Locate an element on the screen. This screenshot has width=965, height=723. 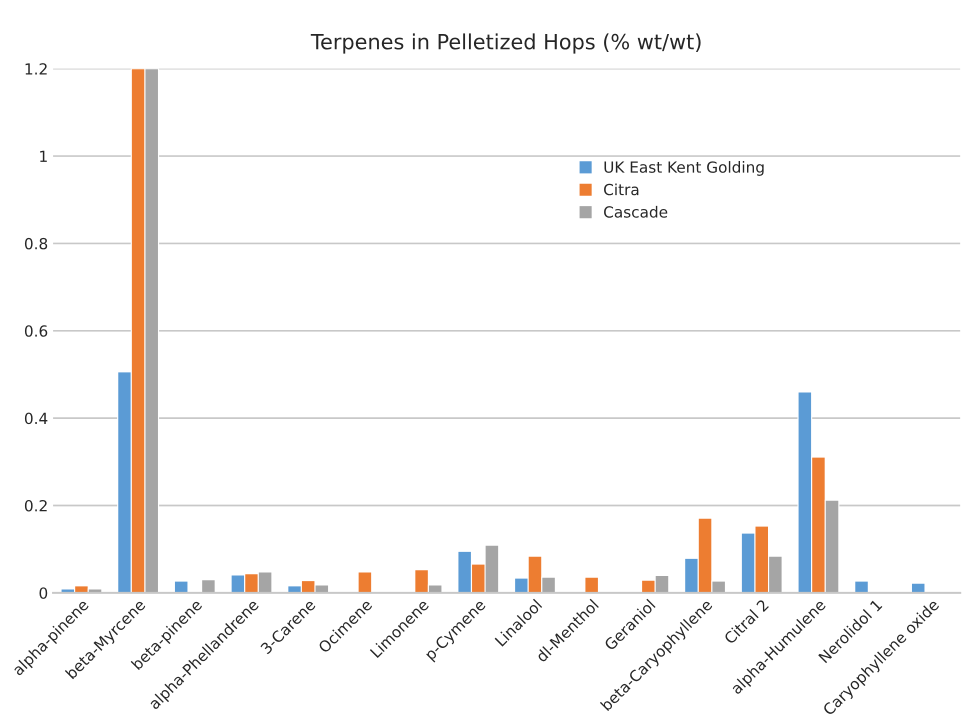
y-tick-label: 1.2 is located at coordinates (36, 68).